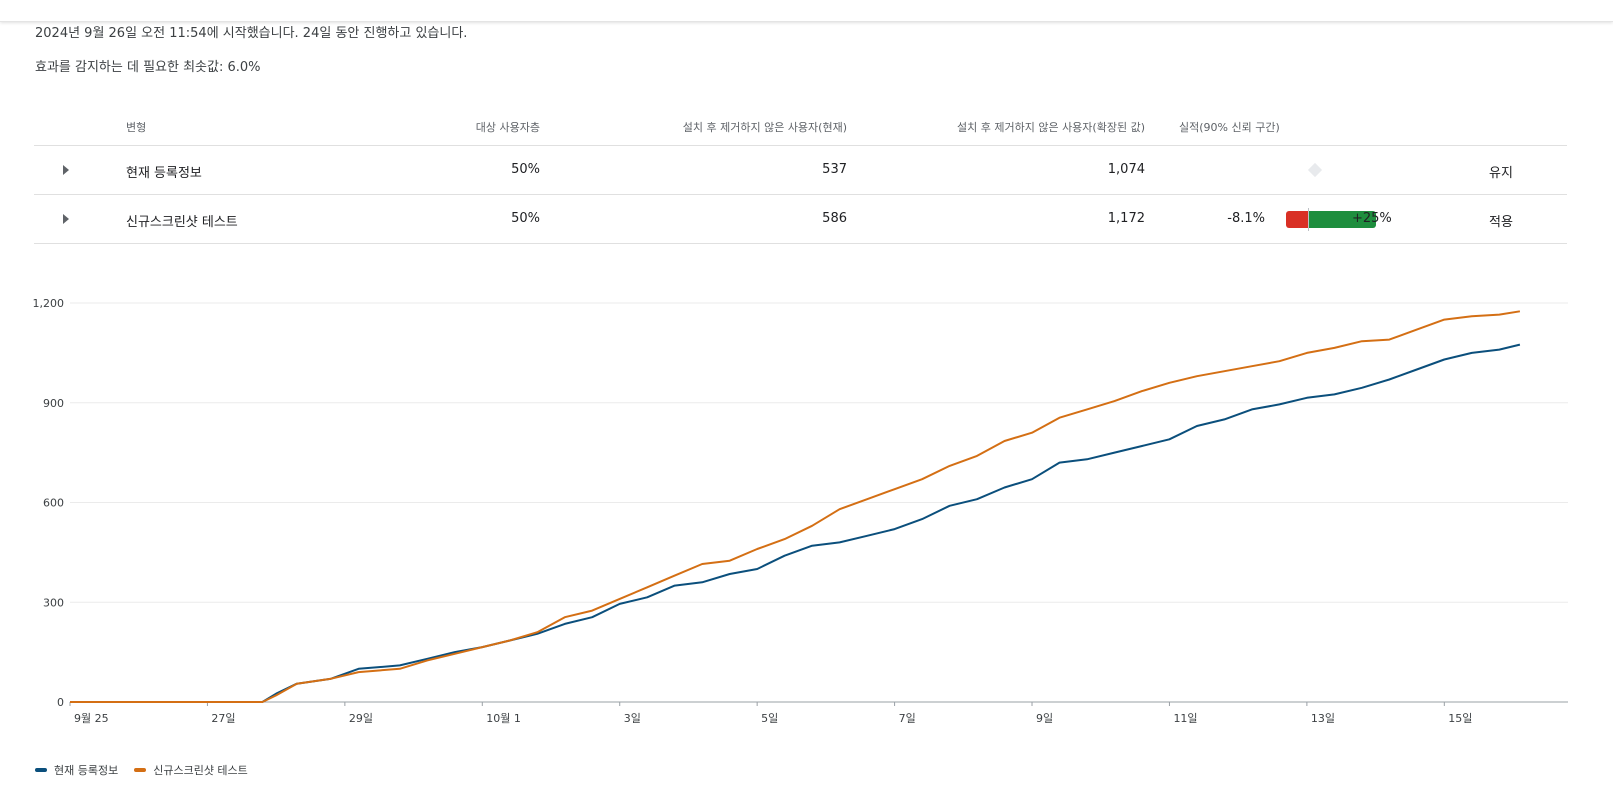 This screenshot has width=1613, height=806. I want to click on variant-name: 현재 등록정보, so click(164, 173).